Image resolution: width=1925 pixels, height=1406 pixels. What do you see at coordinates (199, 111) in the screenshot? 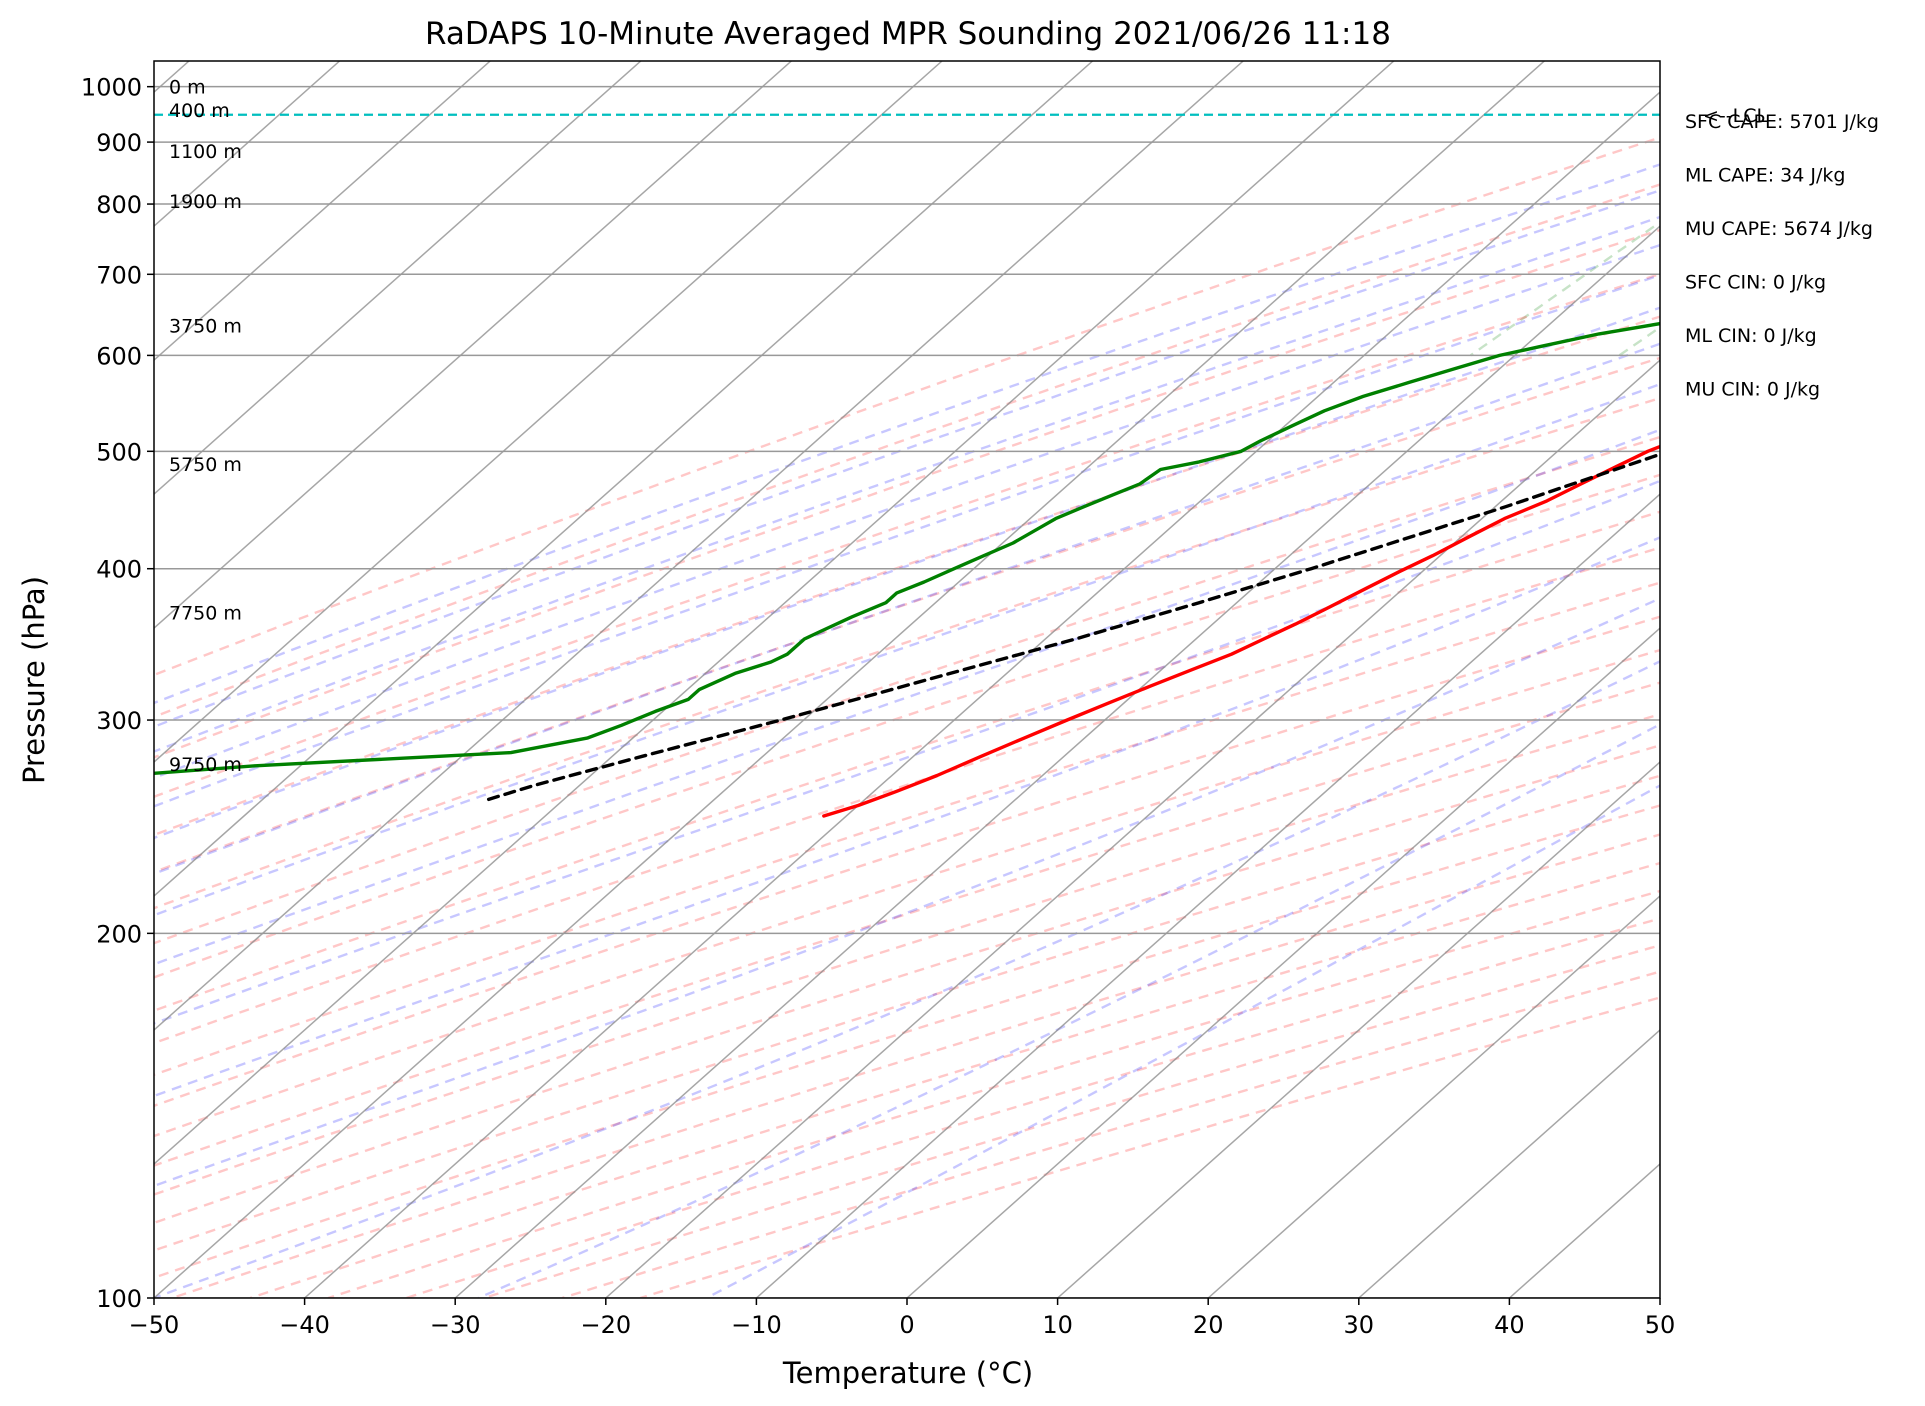
I see `height-label: 400 m` at bounding box center [199, 111].